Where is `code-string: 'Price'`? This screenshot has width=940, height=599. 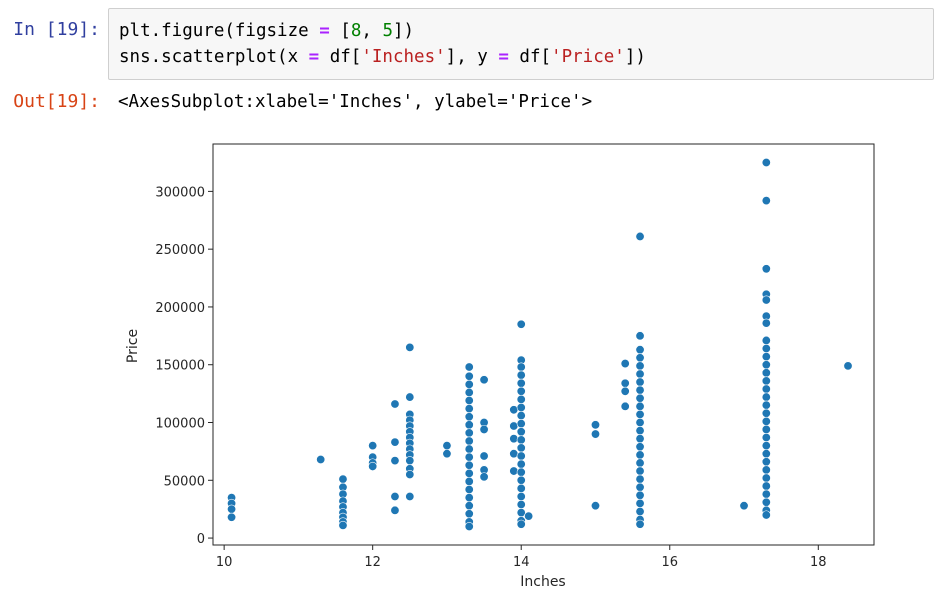
code-string: 'Price' is located at coordinates (588, 57).